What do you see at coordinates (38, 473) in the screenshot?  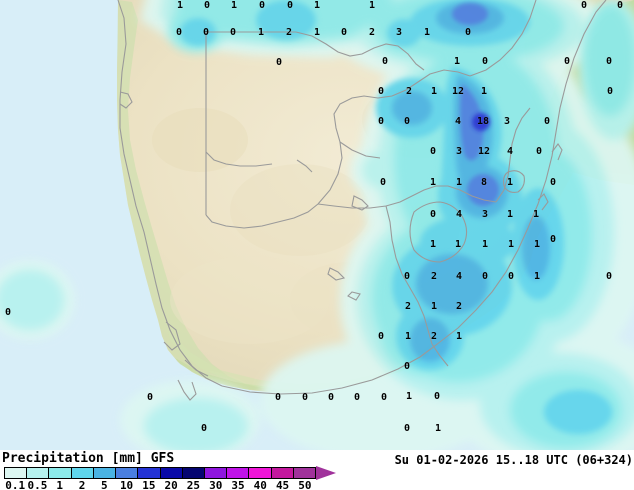 I see `colorbar-swatch-0.5-1` at bounding box center [38, 473].